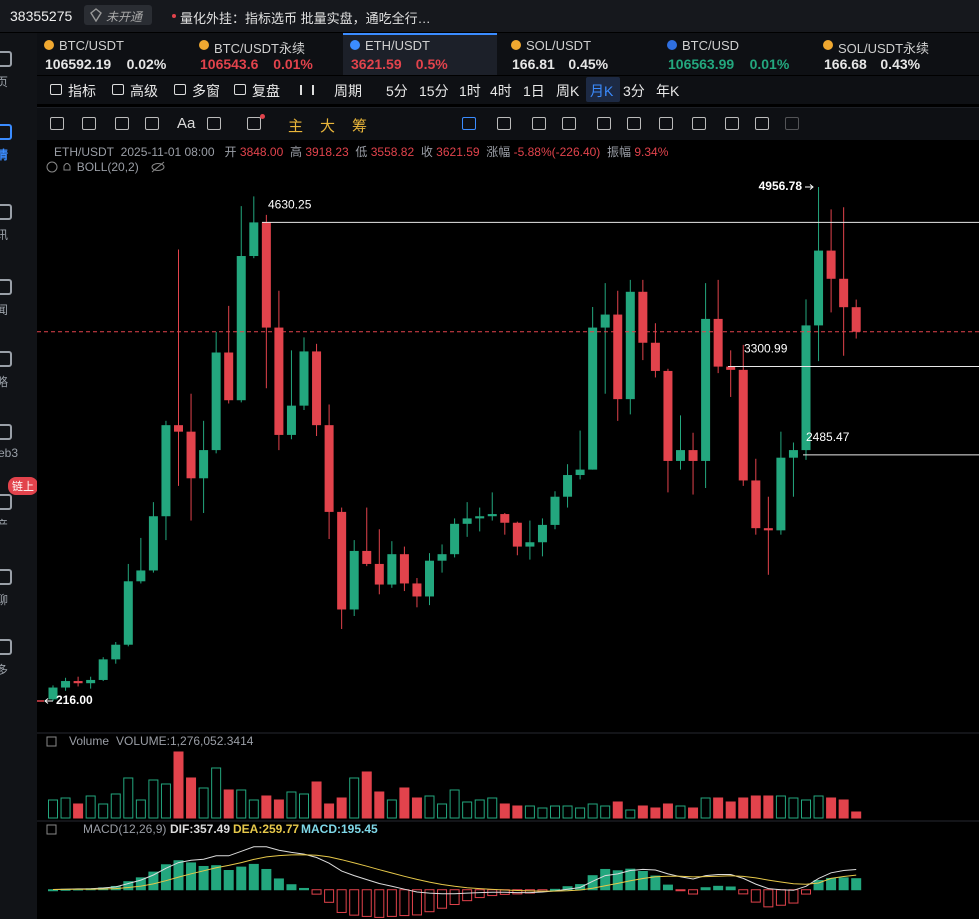 The height and width of the screenshot is (919, 979). What do you see at coordinates (361, 152) in the screenshot?
I see `info-label: 低` at bounding box center [361, 152].